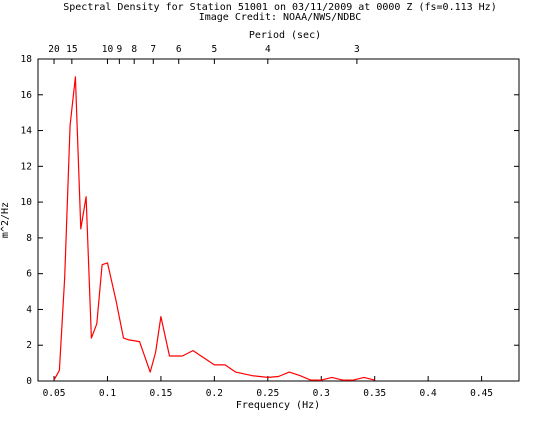 This screenshot has height=427, width=555. What do you see at coordinates (268, 49) in the screenshot?
I see `period-tick-label: 4` at bounding box center [268, 49].